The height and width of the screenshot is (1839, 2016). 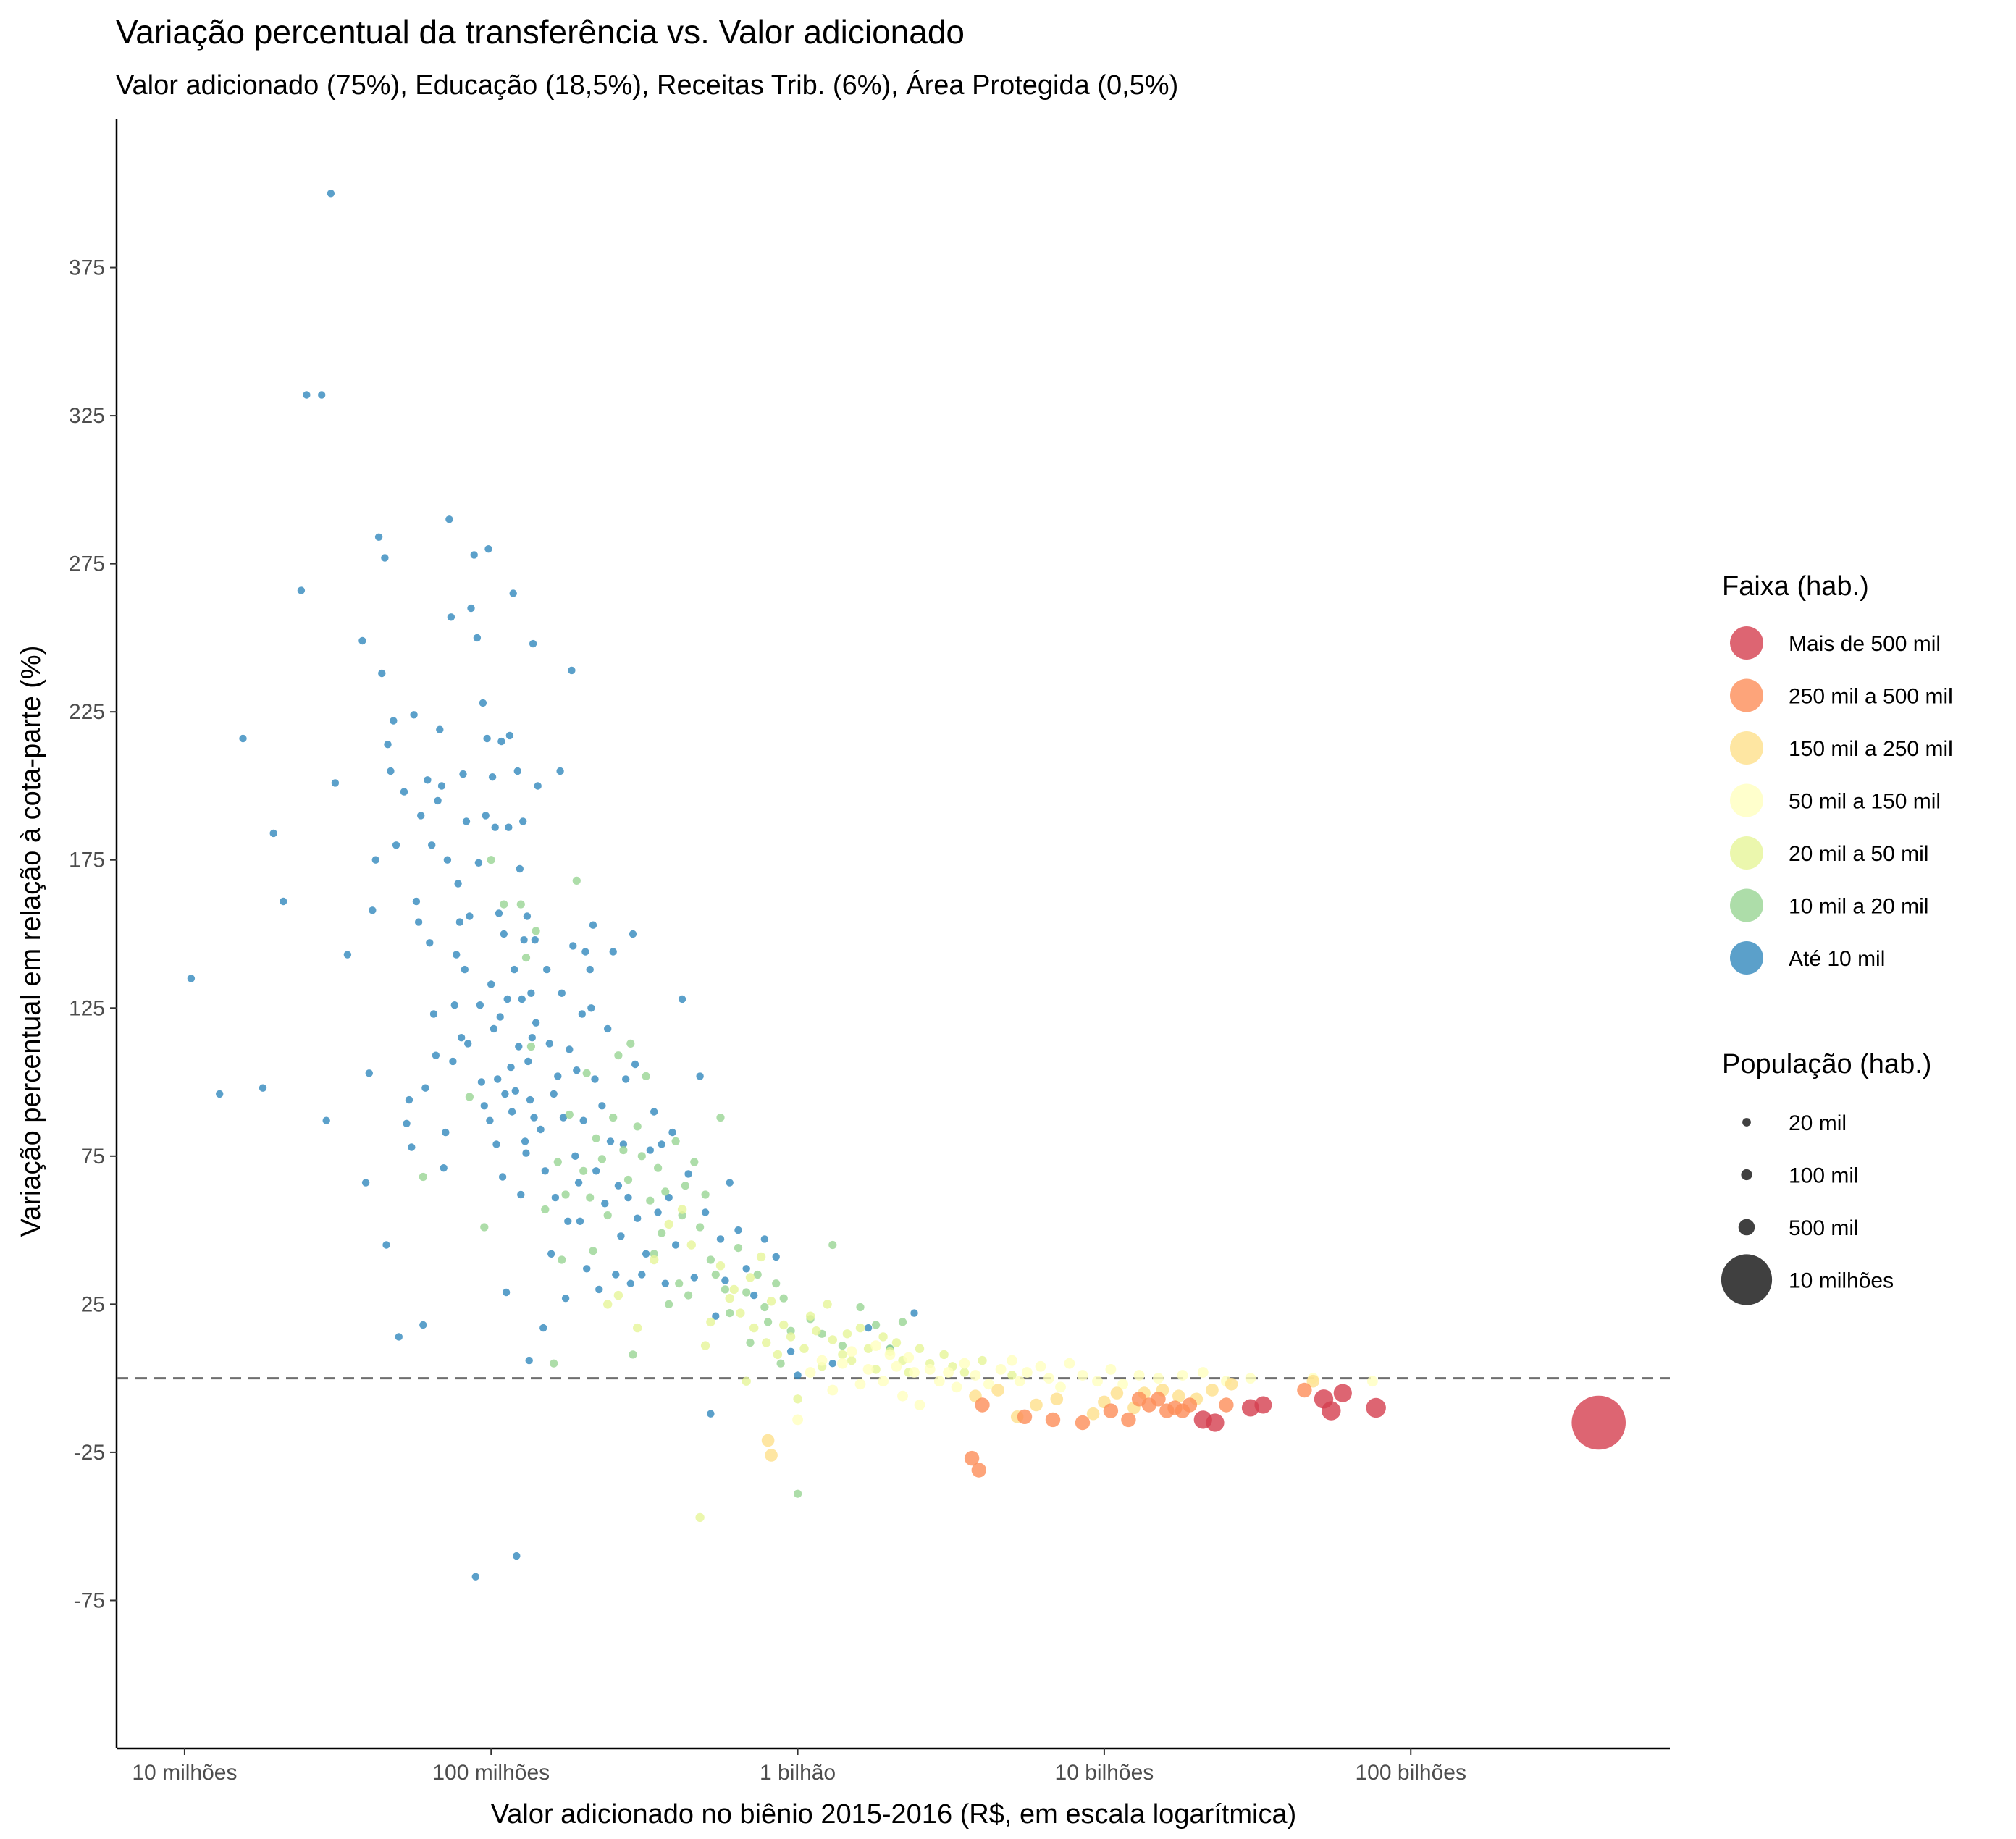 I want to click on legend-label-color: 150 mil a 250 mil, so click(x=1871, y=749).